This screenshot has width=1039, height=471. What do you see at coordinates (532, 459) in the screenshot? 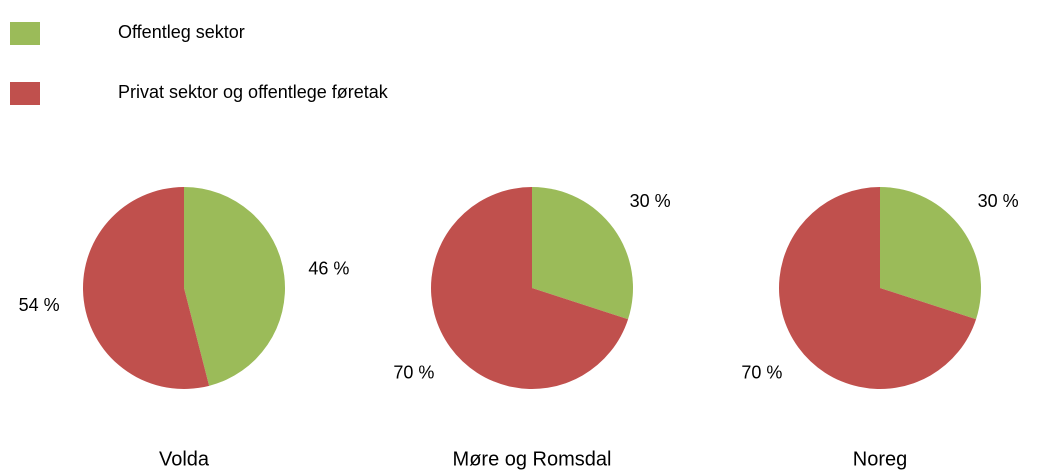
I see `pie-title: Møre og Romsdal` at bounding box center [532, 459].